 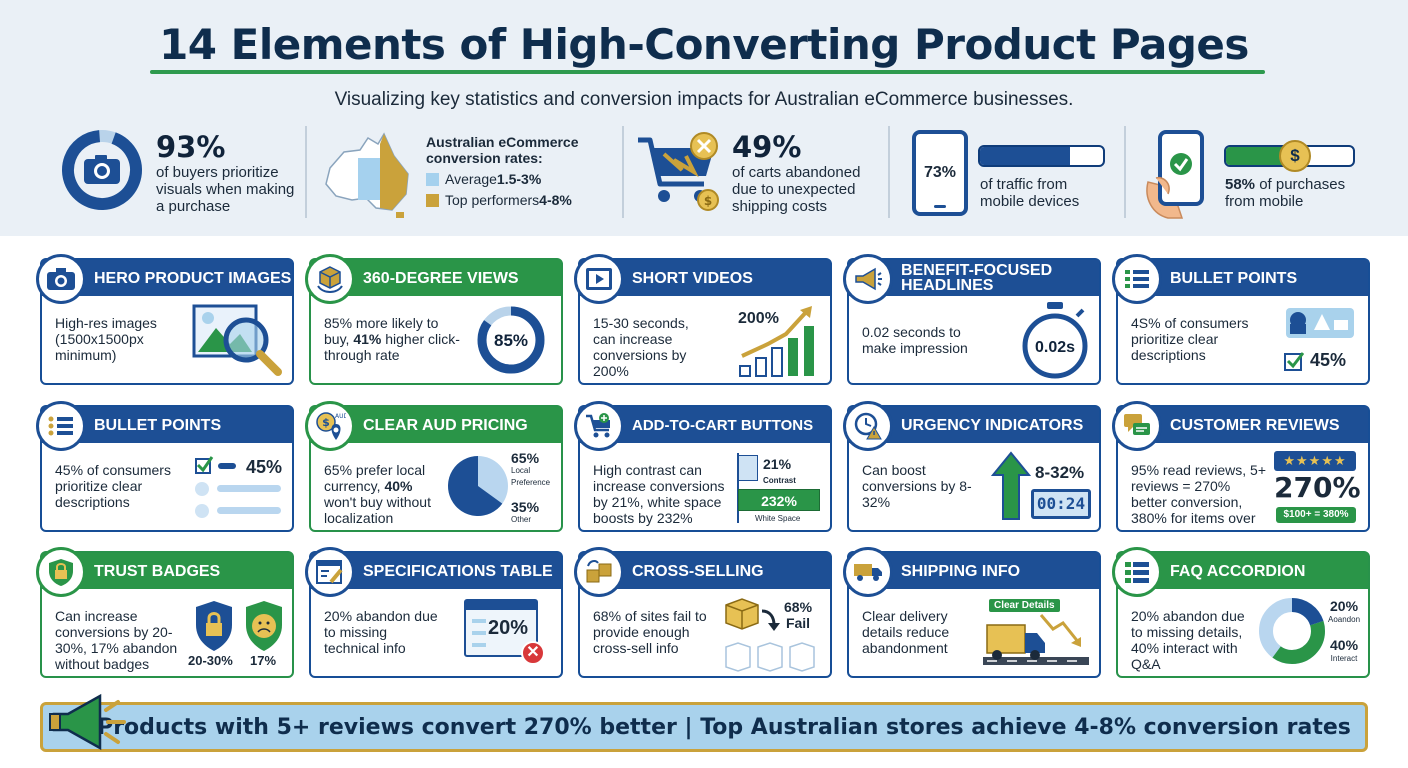 I want to click on dollar-coin-icon: $, so click(x=1295, y=156).